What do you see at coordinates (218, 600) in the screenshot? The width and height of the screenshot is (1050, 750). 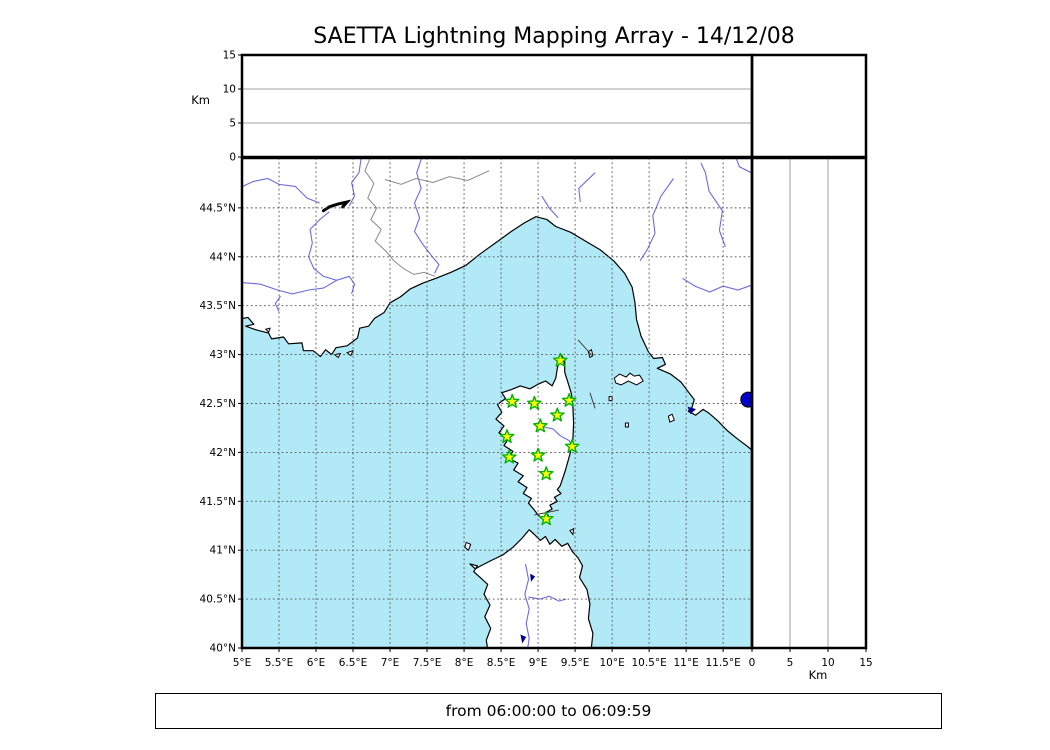 I see `lat-tick-label: 40.5°N` at bounding box center [218, 600].